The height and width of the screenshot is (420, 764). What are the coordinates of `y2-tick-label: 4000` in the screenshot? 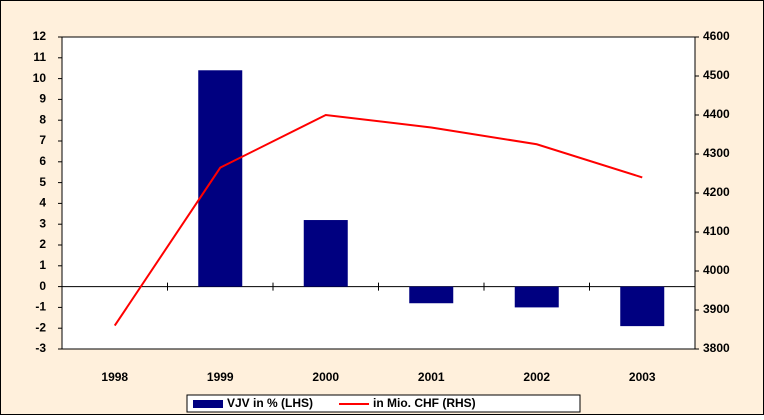 It's located at (716, 270).